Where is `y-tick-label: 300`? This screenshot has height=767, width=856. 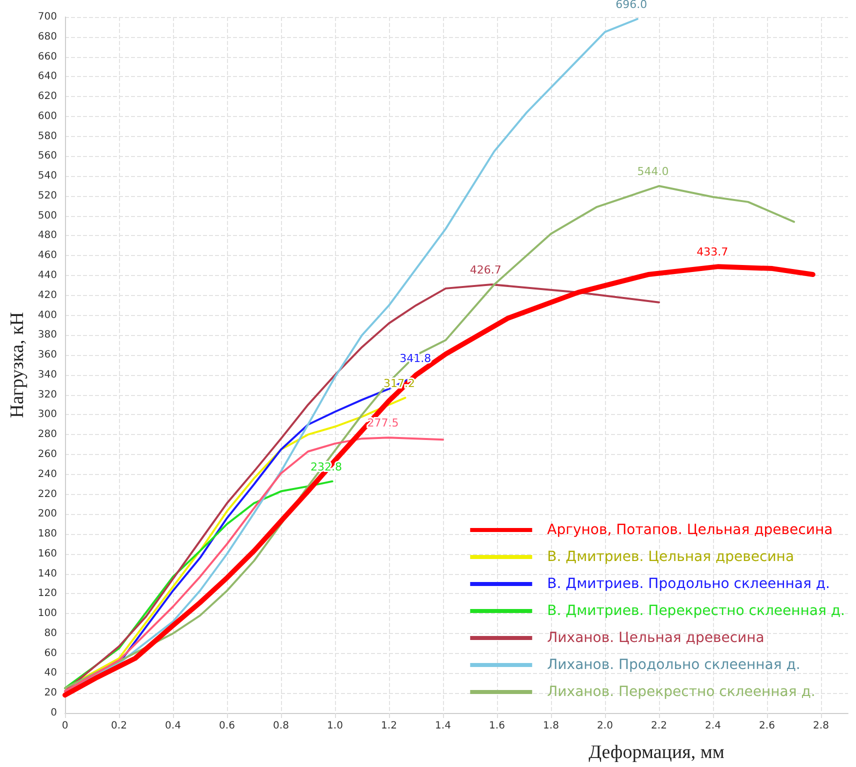 y-tick-label: 300 is located at coordinates (47, 414).